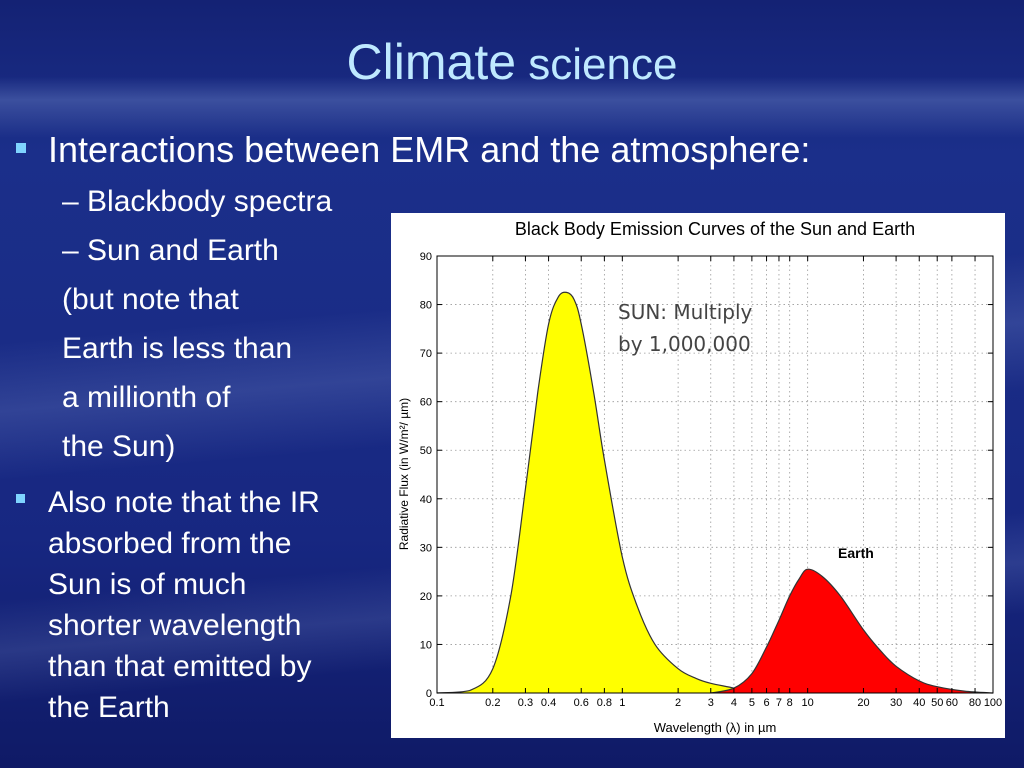 Image resolution: width=1024 pixels, height=768 pixels. What do you see at coordinates (937, 703) in the screenshot?
I see `x-tick-label: 50` at bounding box center [937, 703].